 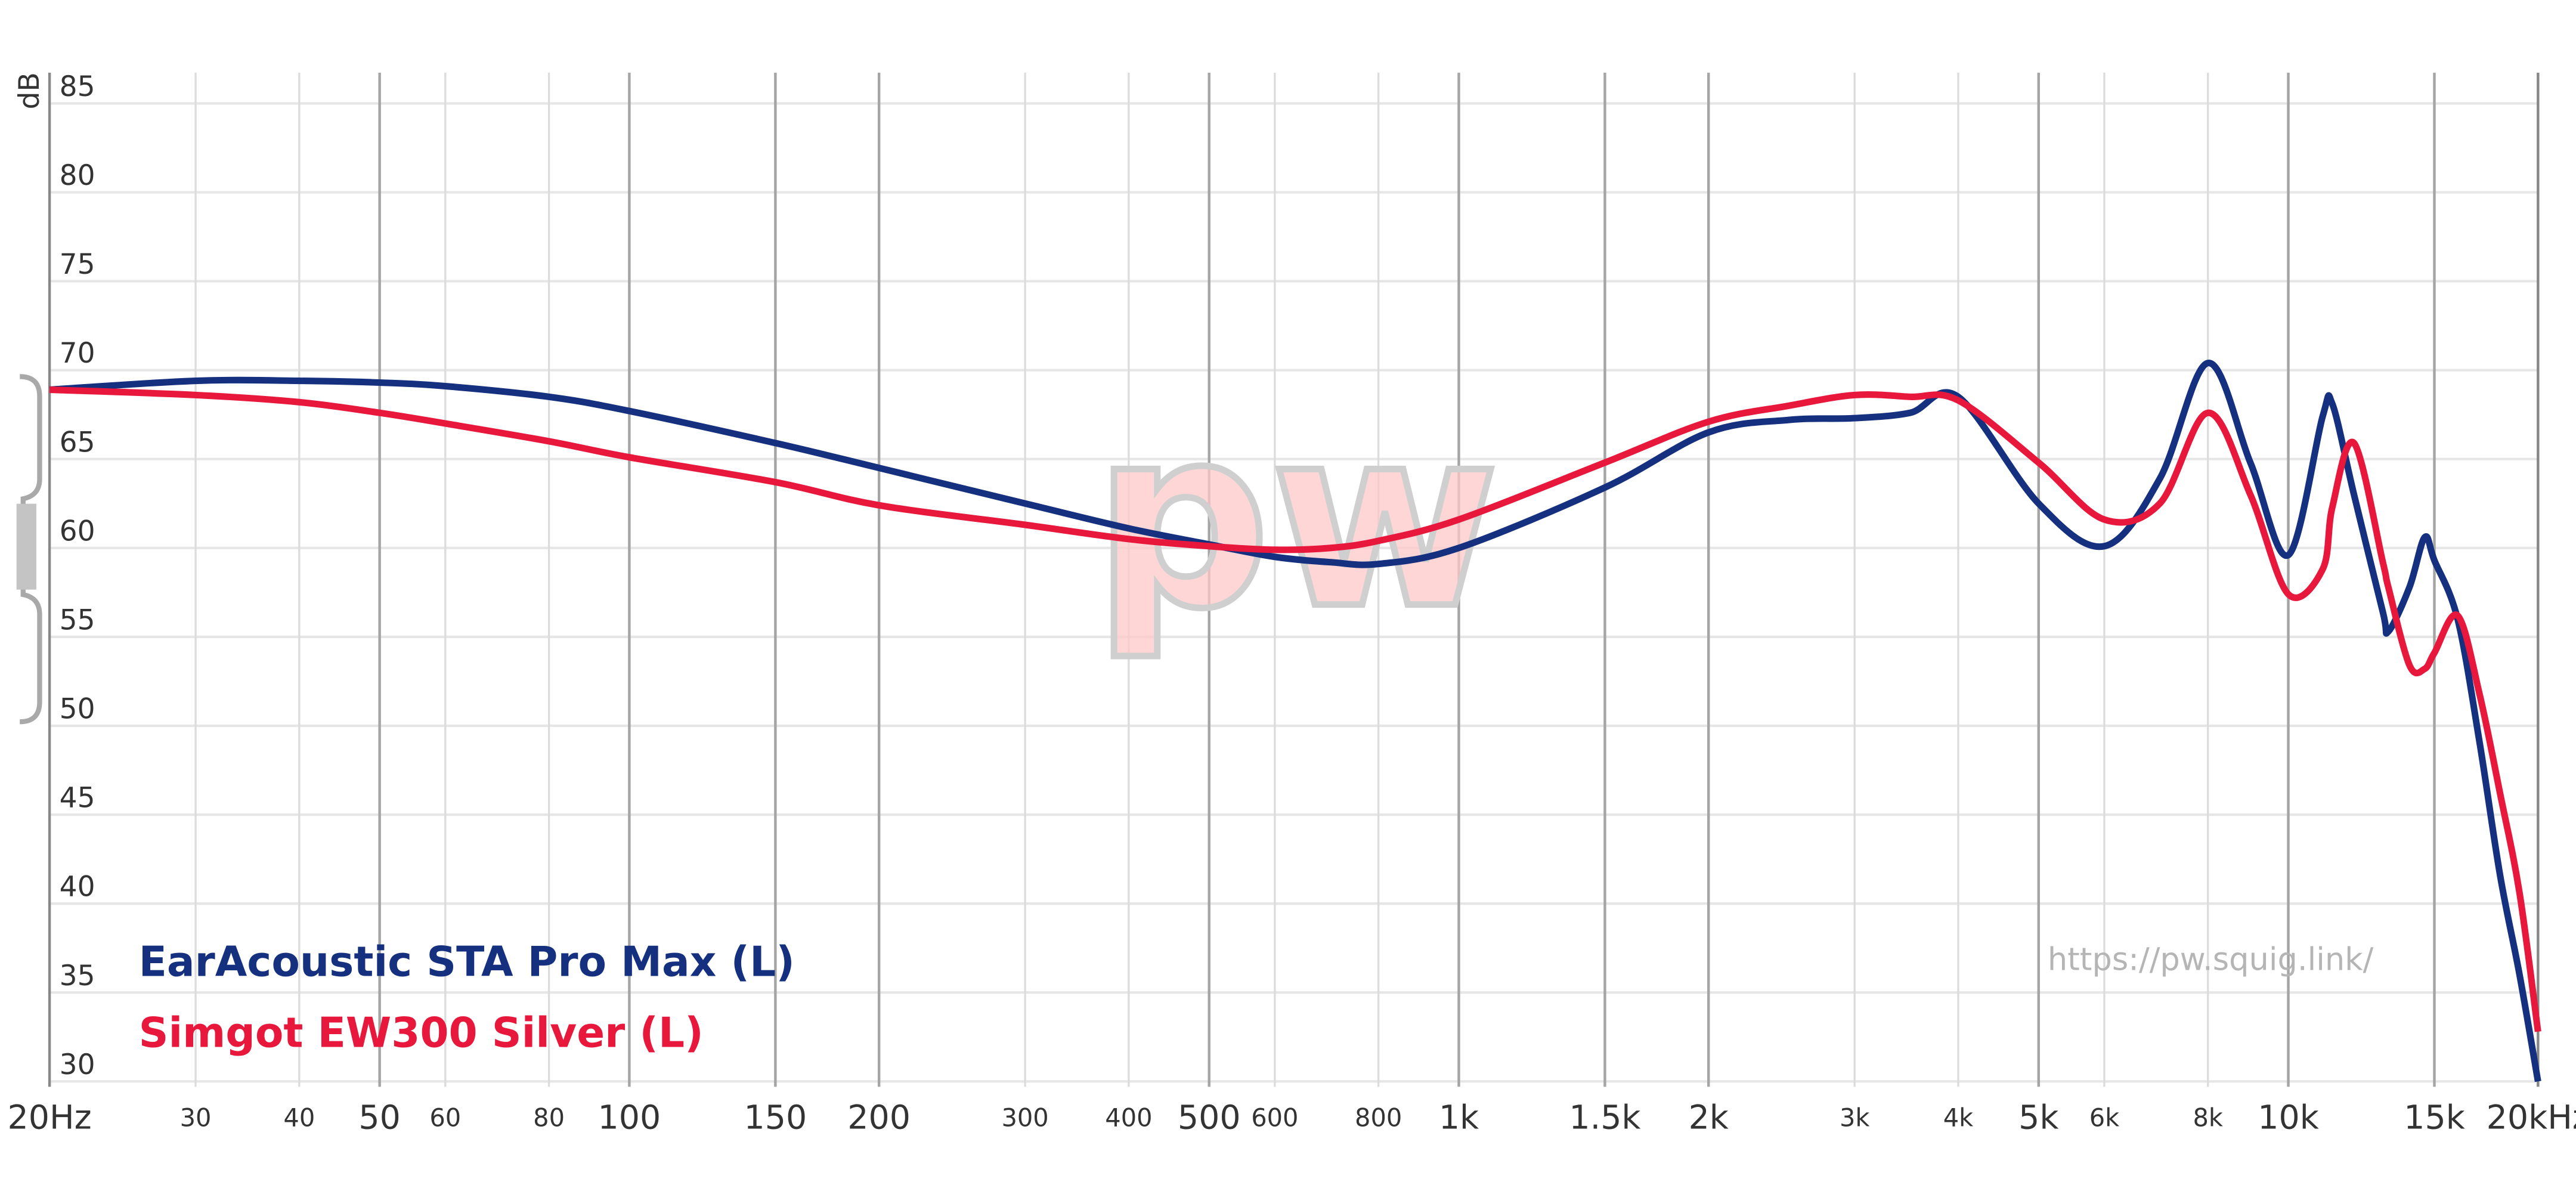 I want to click on scale-grip, so click(x=26, y=546).